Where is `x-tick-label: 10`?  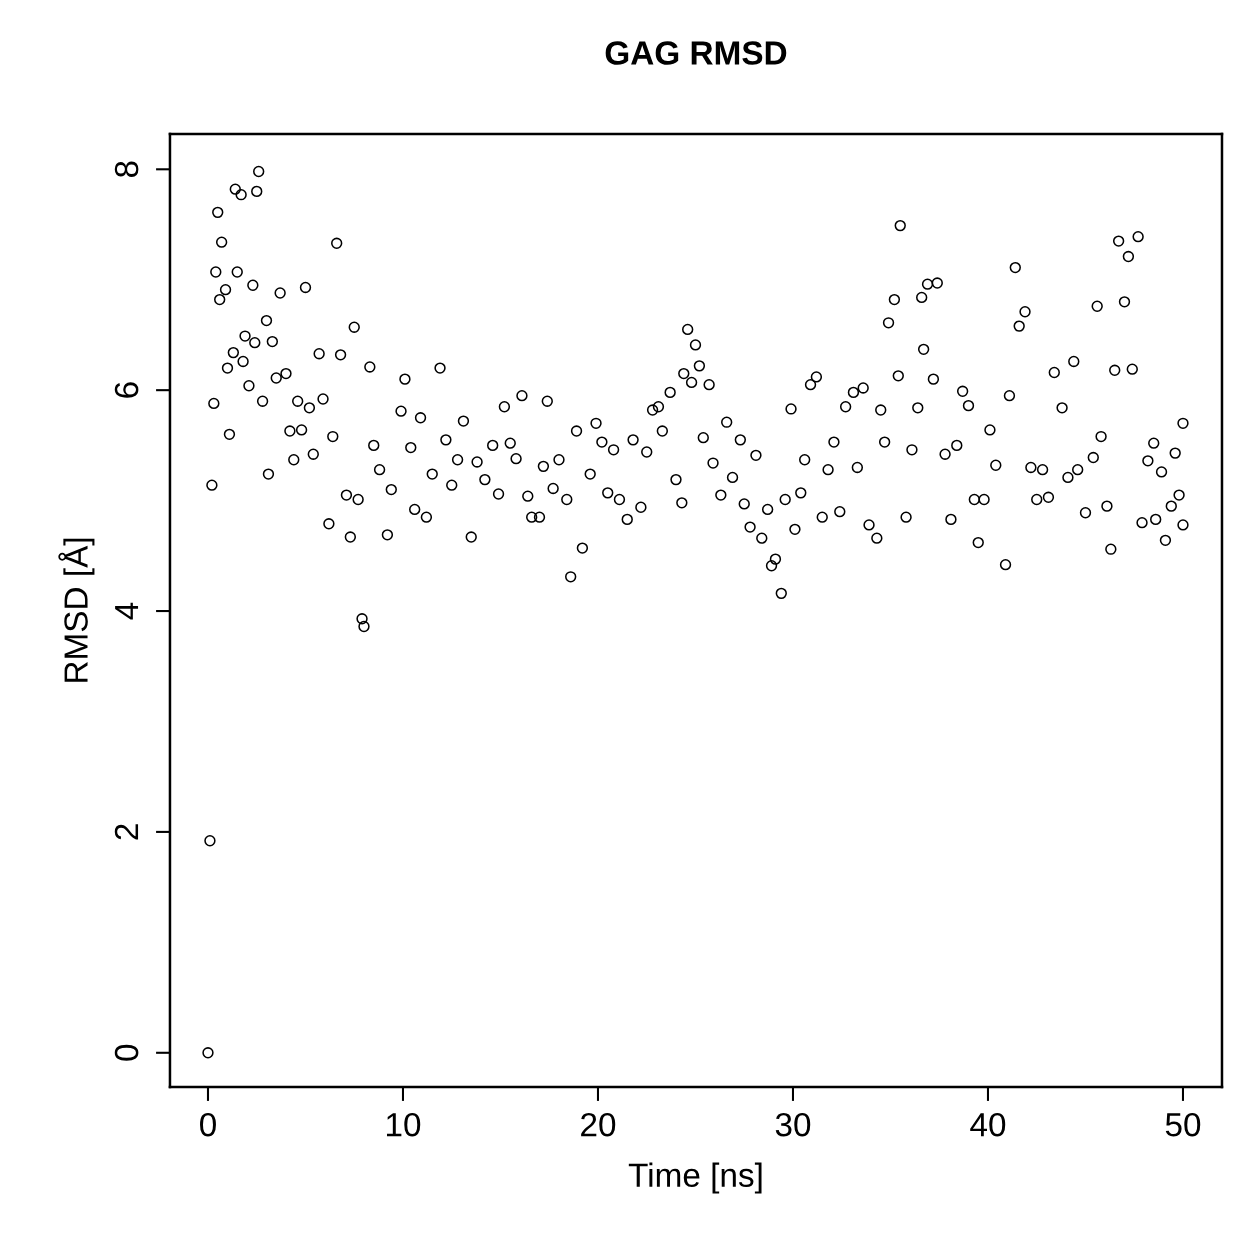
x-tick-label: 10 is located at coordinates (403, 1124).